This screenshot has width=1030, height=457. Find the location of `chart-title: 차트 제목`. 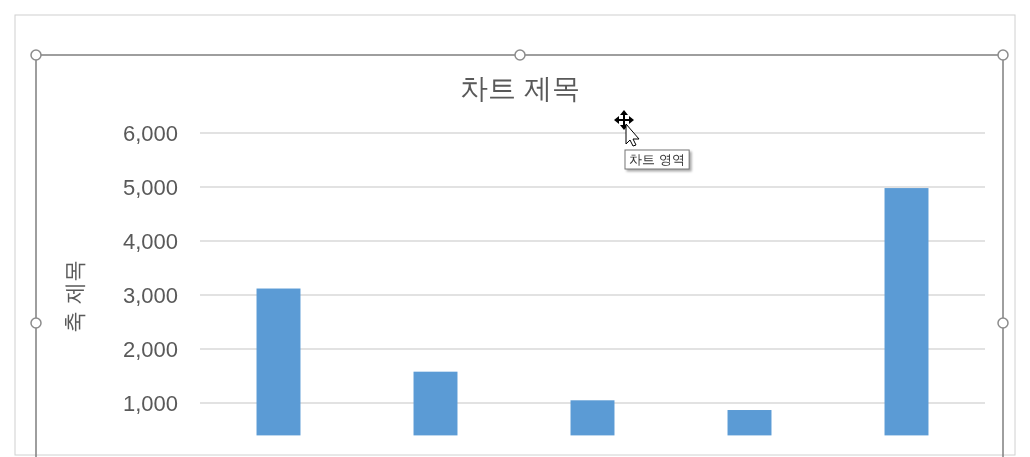

chart-title: 차트 제목 is located at coordinates (520, 88).